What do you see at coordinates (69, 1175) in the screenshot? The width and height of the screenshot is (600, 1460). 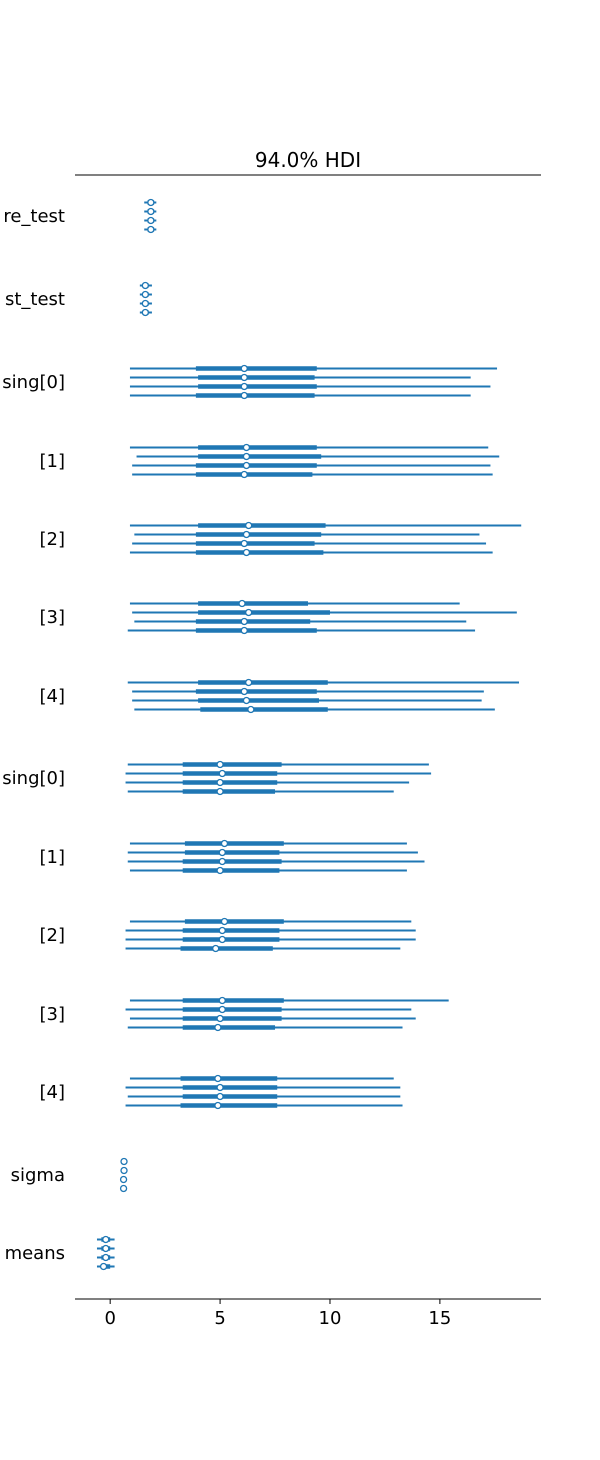 I see `forest-row: sigma` at bounding box center [69, 1175].